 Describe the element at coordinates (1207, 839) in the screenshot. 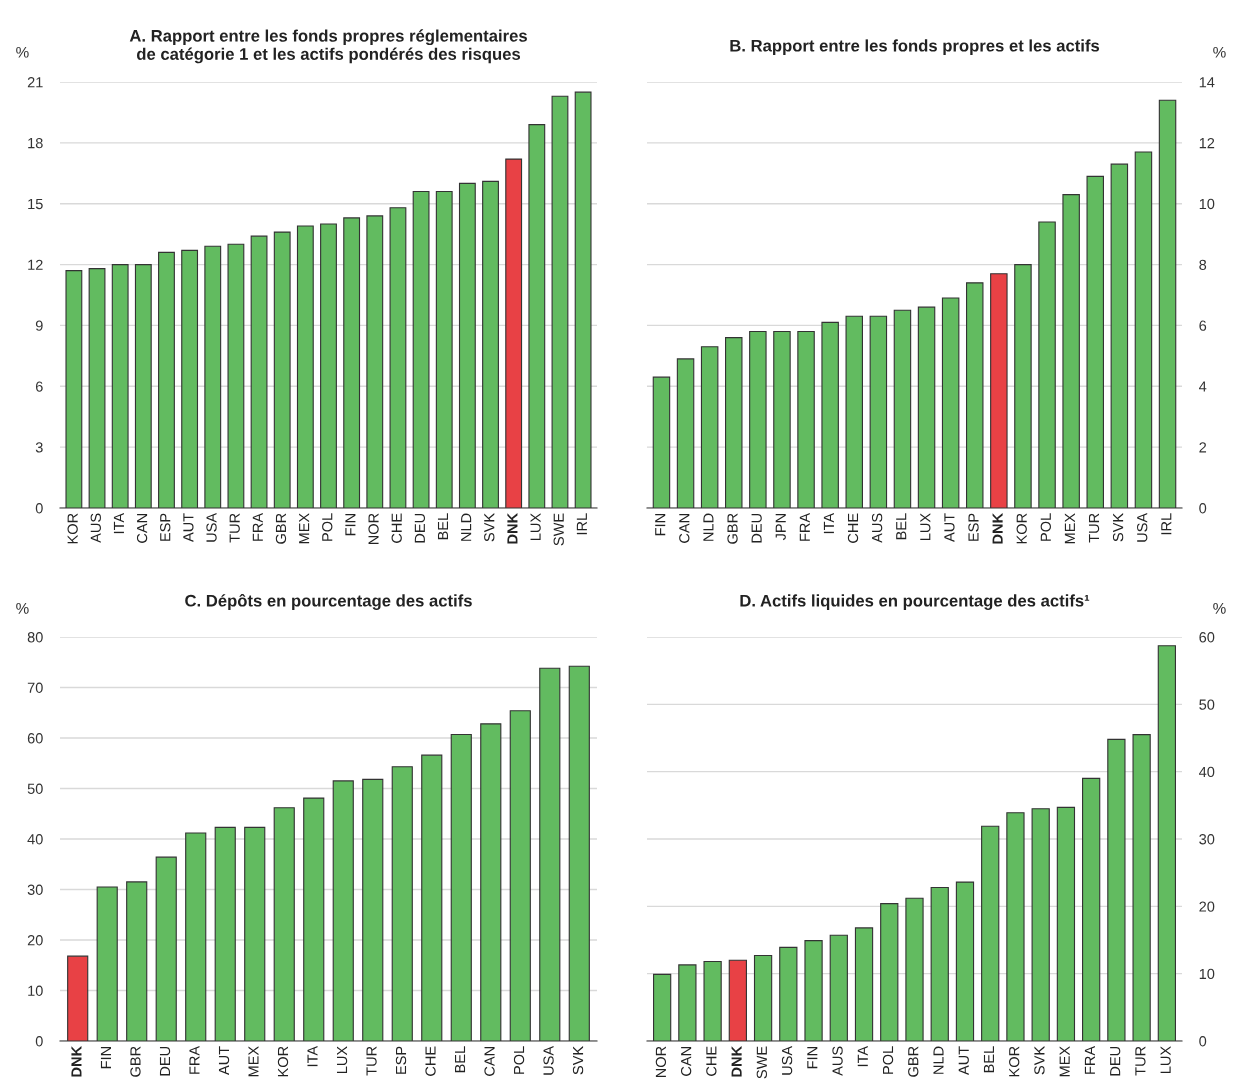

I see `y2-tick-label: 30` at that location.